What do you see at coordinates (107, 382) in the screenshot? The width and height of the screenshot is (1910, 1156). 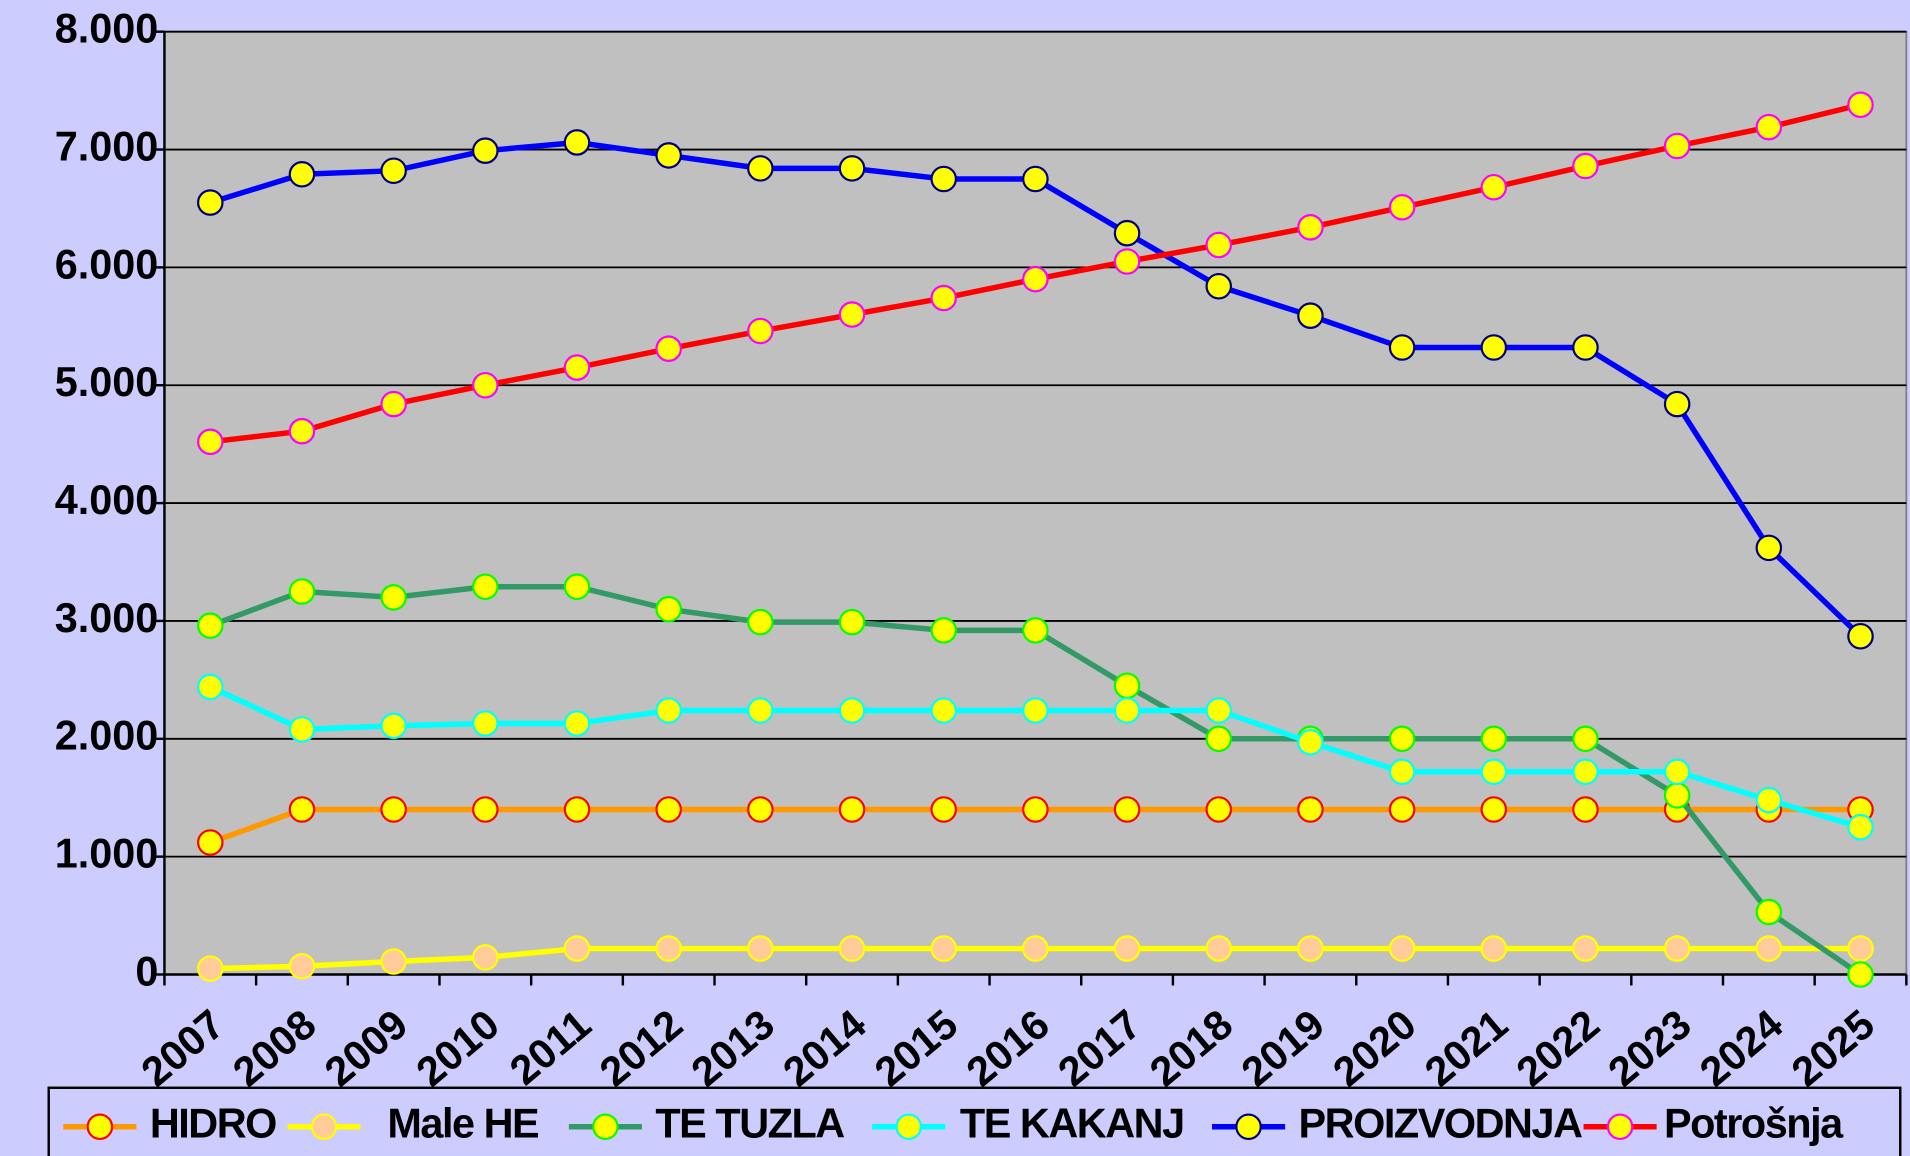 I see `y-tick-label: 5.000` at bounding box center [107, 382].